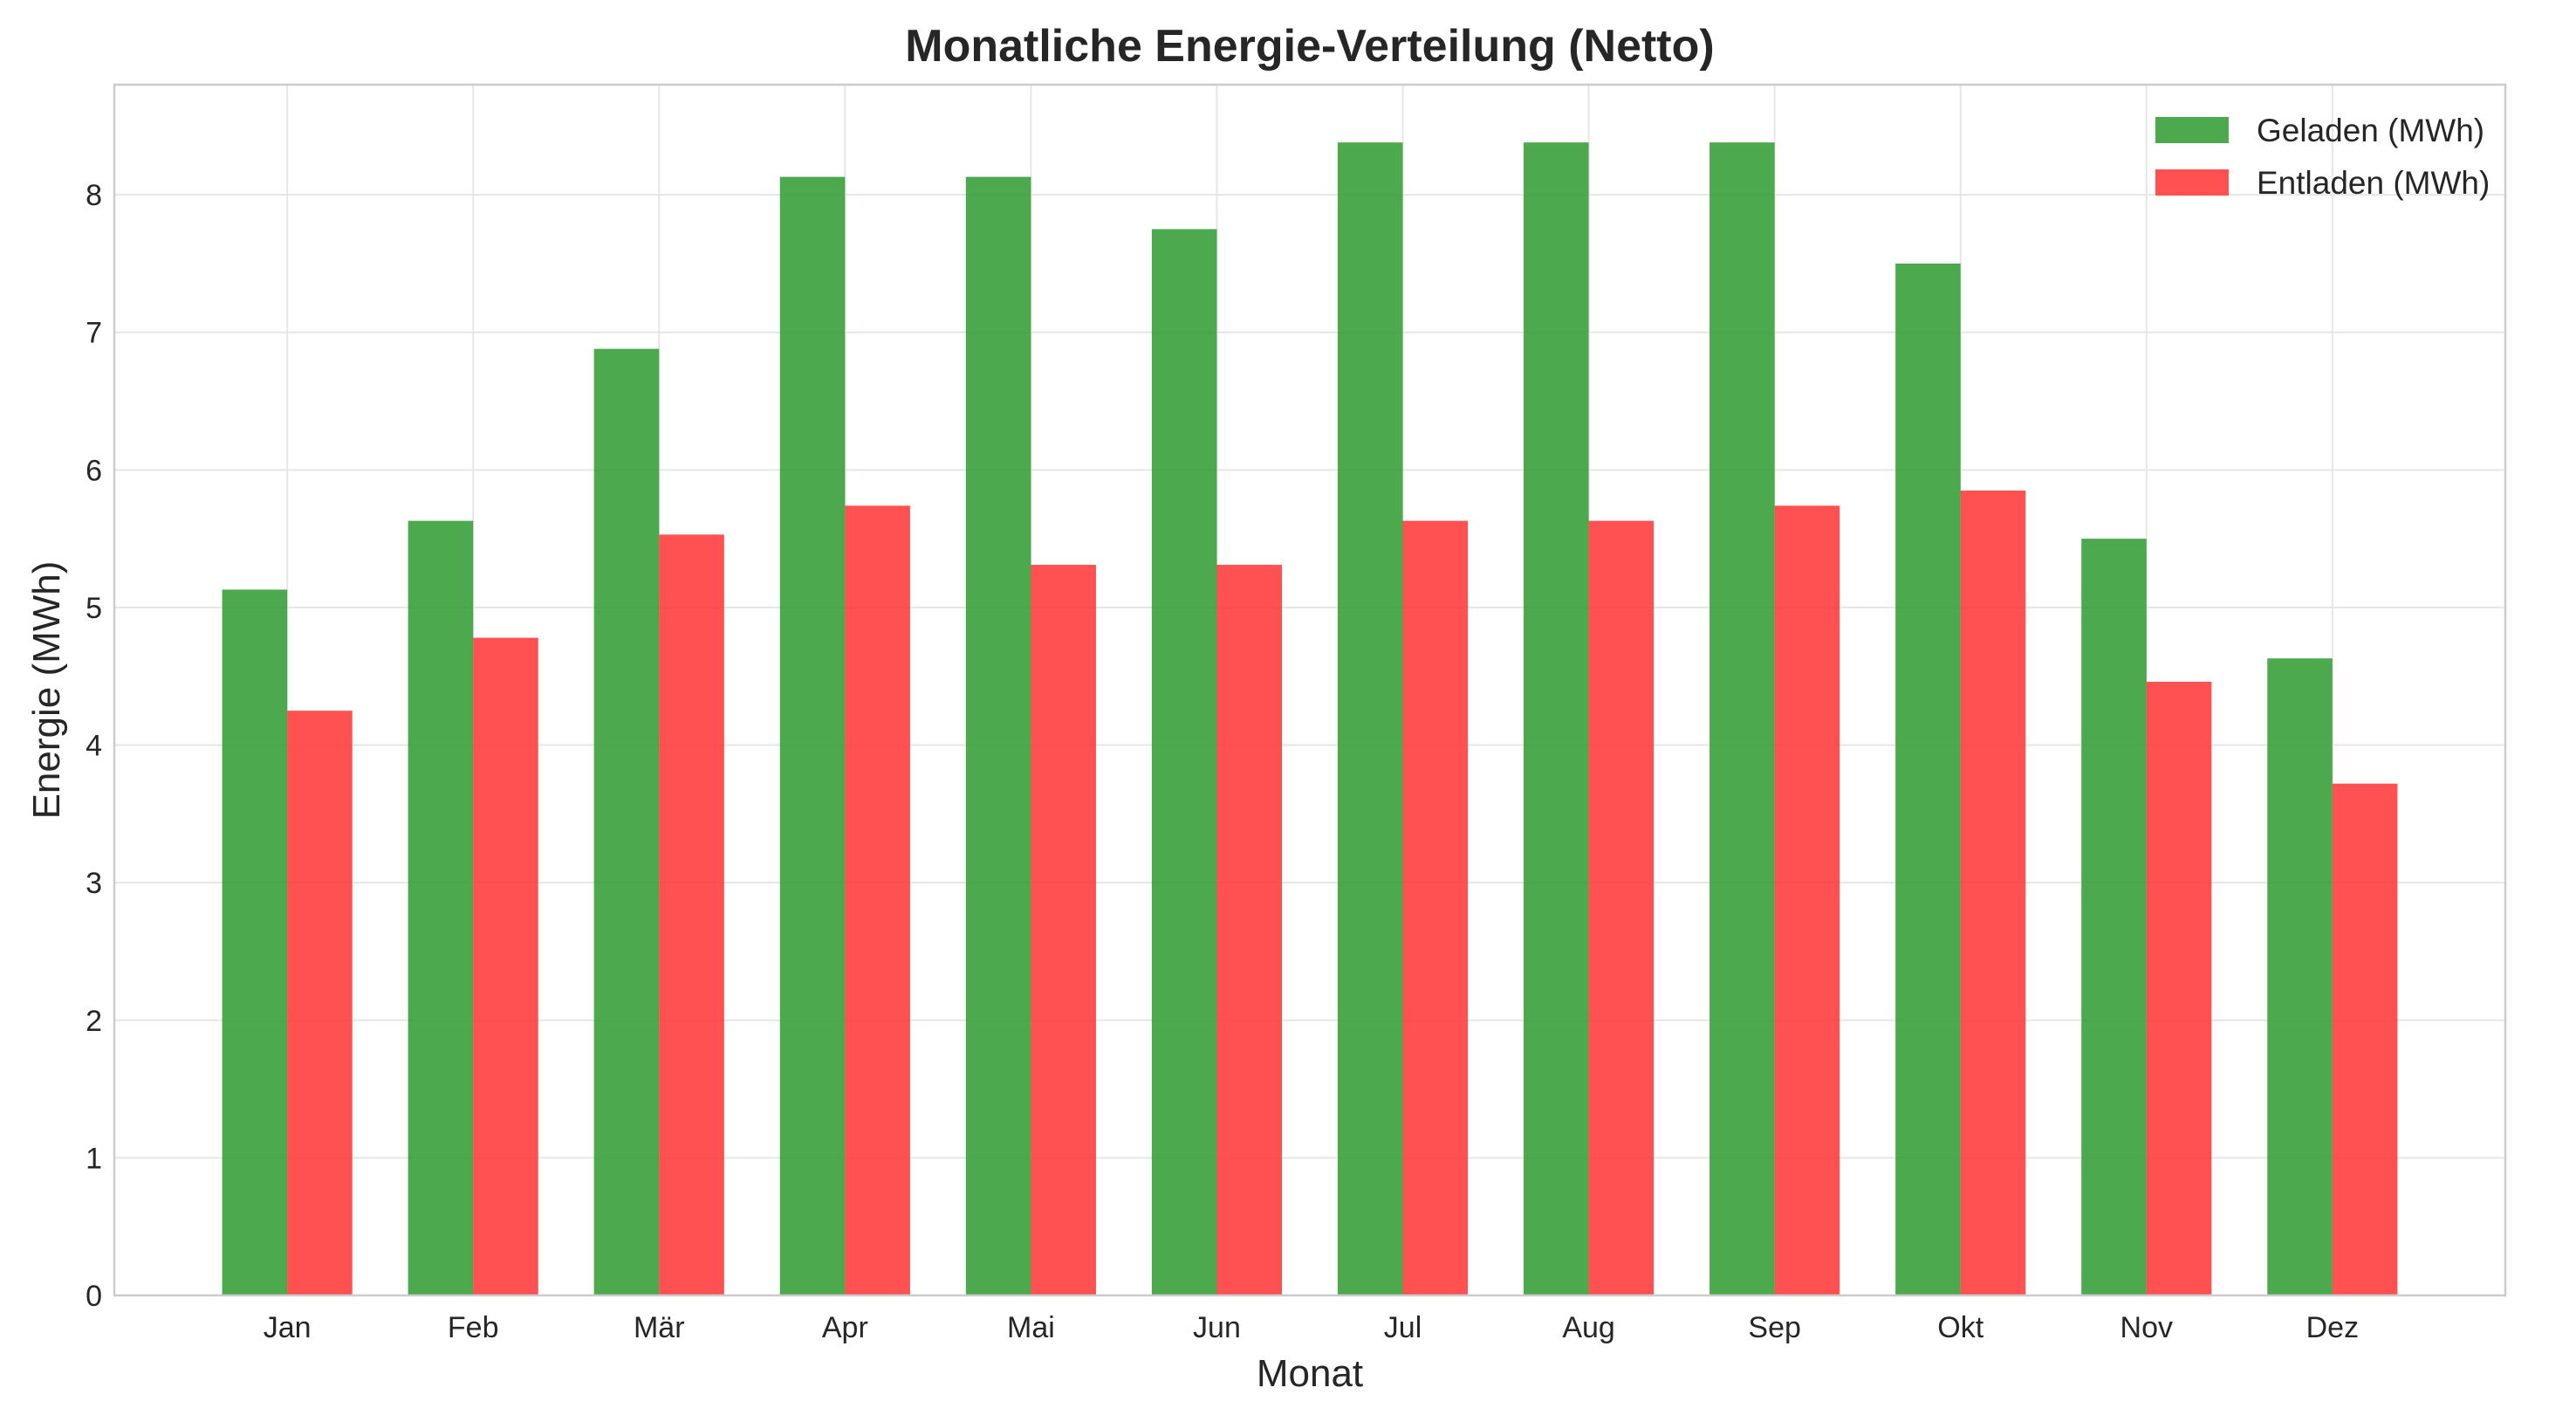  What do you see at coordinates (288, 1328) in the screenshot?
I see `x-tick-label: Jan` at bounding box center [288, 1328].